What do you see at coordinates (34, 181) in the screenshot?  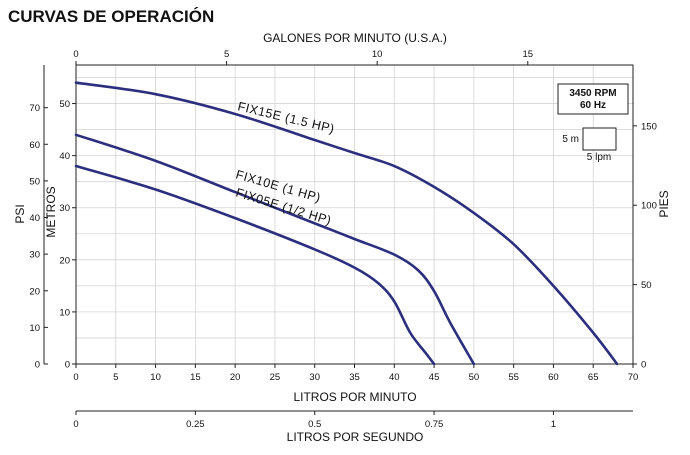 I see `psi-tick-label: 50` at bounding box center [34, 181].